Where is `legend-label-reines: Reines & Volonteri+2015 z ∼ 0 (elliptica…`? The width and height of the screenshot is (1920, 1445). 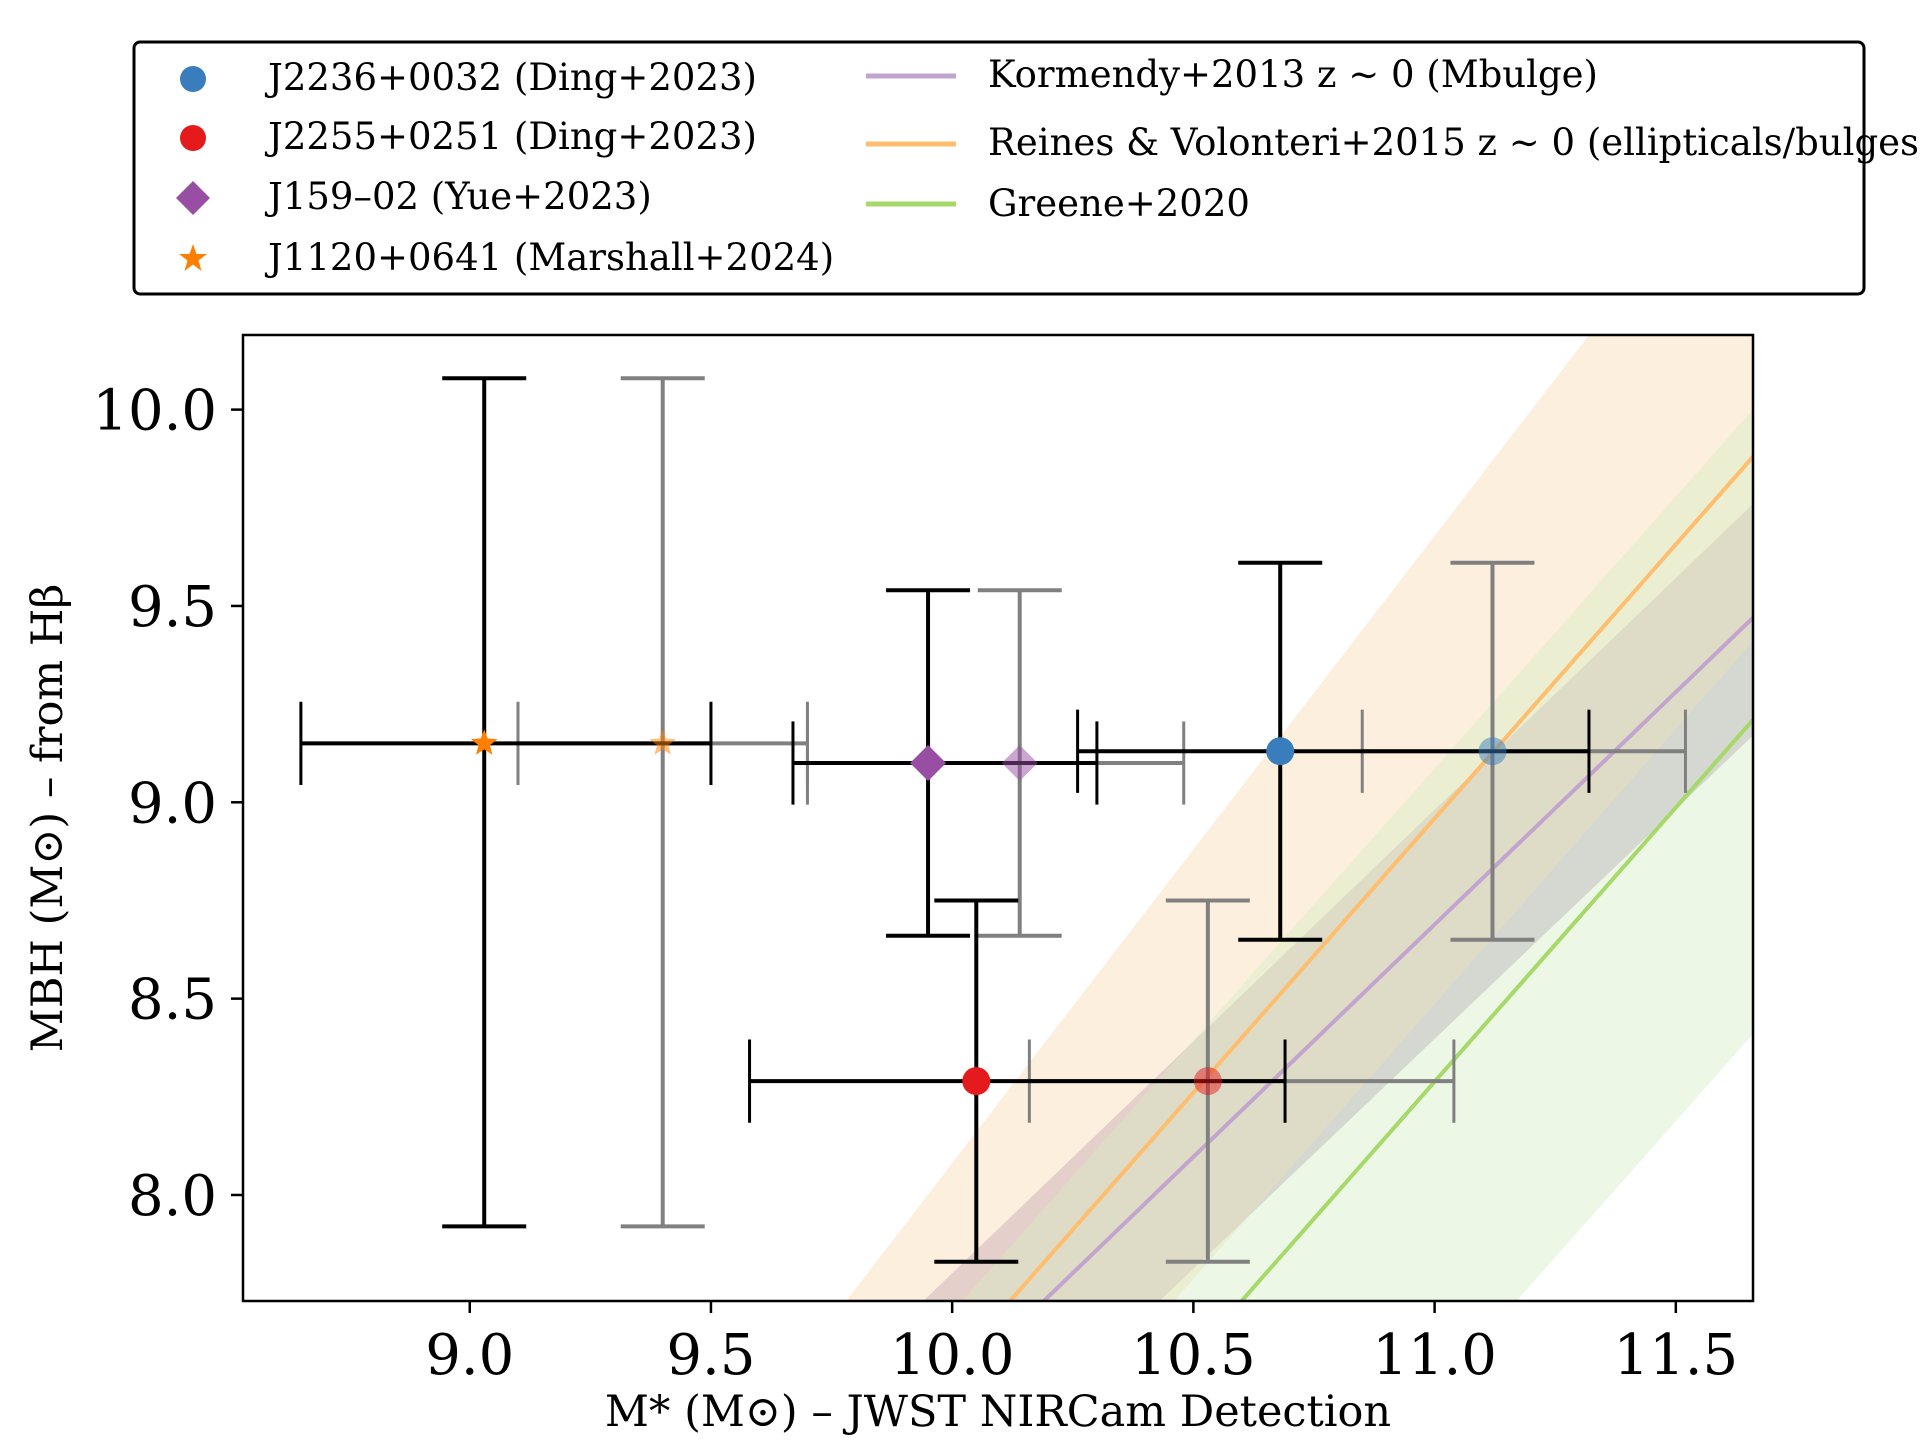 legend-label-reines: Reines & Volonteri+2015 z ∼ 0 (elliptica… is located at coordinates (1454, 142).